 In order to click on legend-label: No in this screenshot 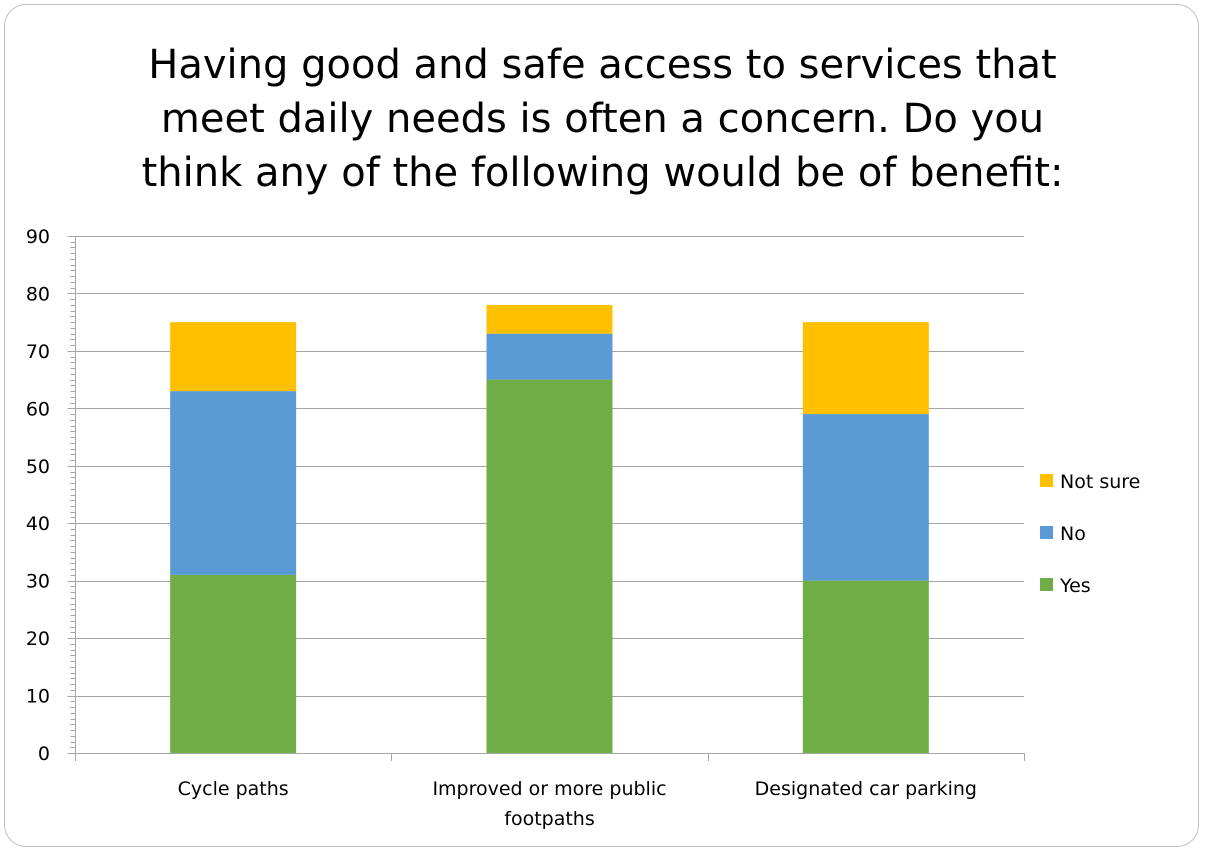, I will do `click(1073, 534)`.